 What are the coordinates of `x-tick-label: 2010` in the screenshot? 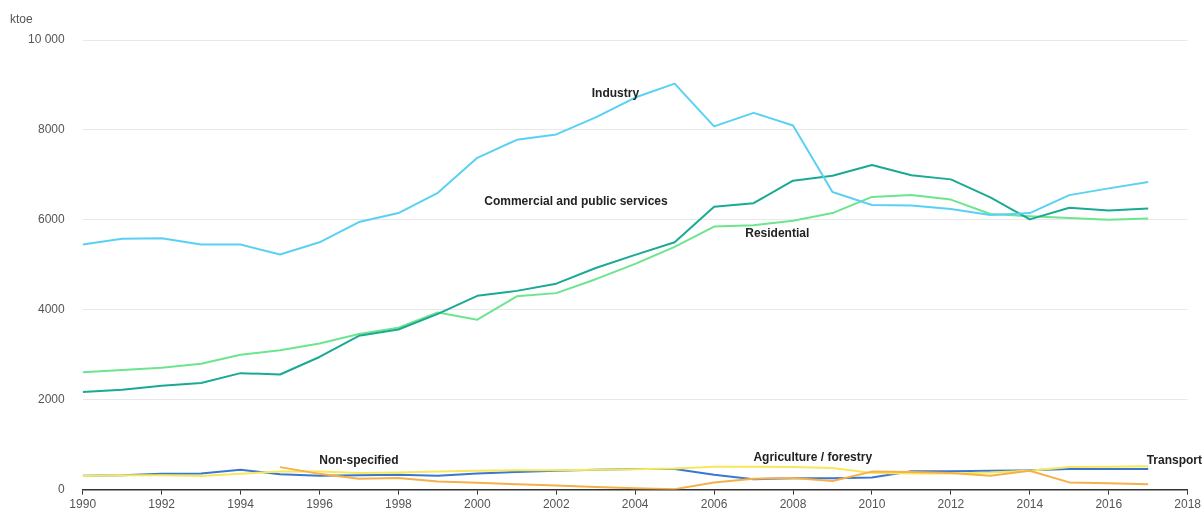 It's located at (872, 504).